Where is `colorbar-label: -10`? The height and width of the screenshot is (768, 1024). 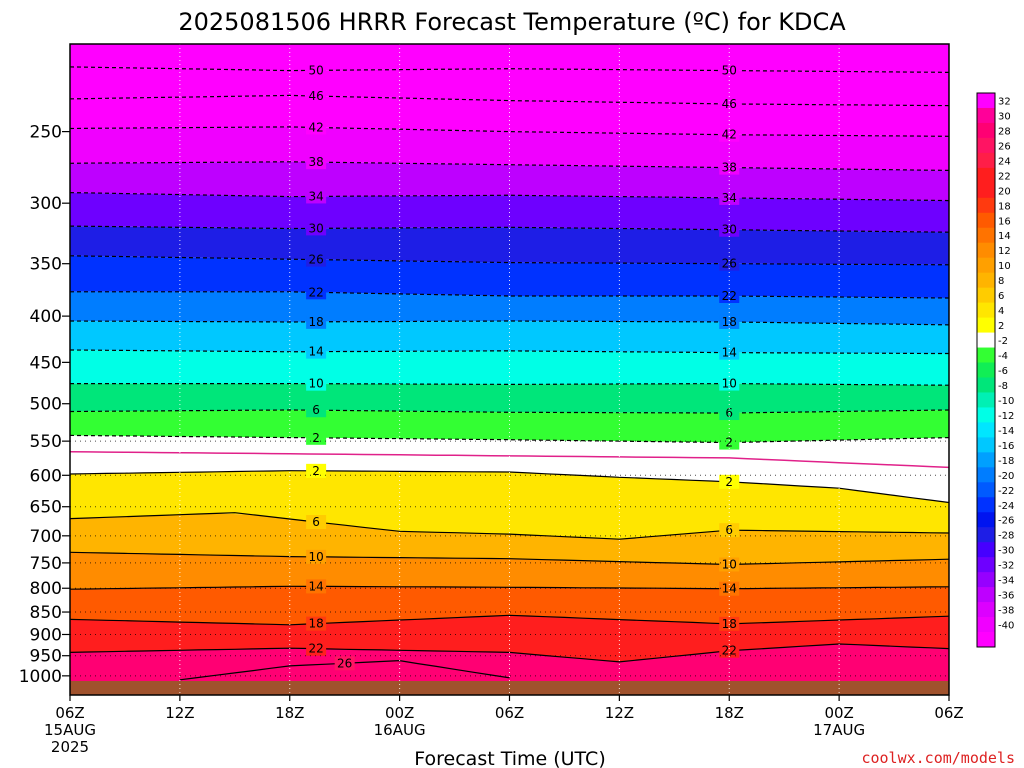 colorbar-label: -10 is located at coordinates (1006, 401).